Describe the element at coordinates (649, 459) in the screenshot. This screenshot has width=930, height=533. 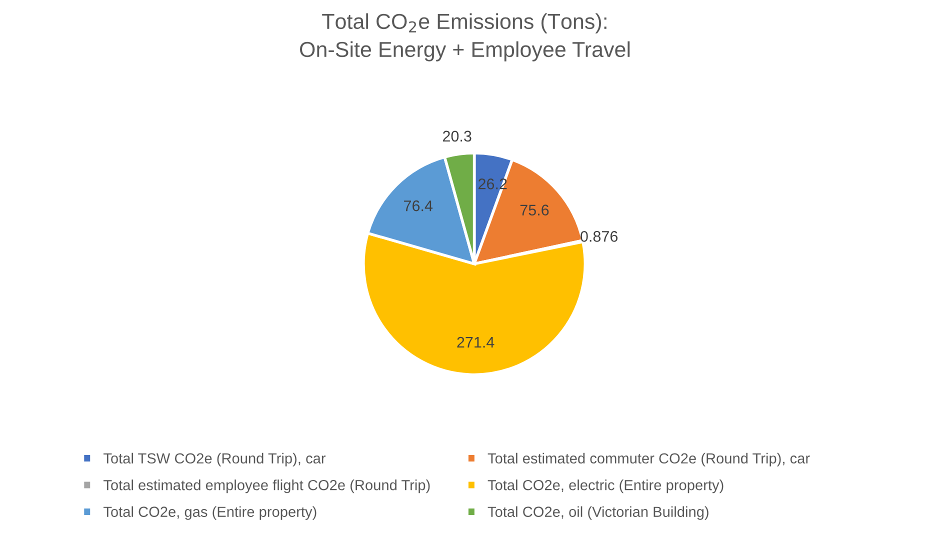
I see `legend-label: Total estimated commuter CO2e (Round Trip), car` at that location.